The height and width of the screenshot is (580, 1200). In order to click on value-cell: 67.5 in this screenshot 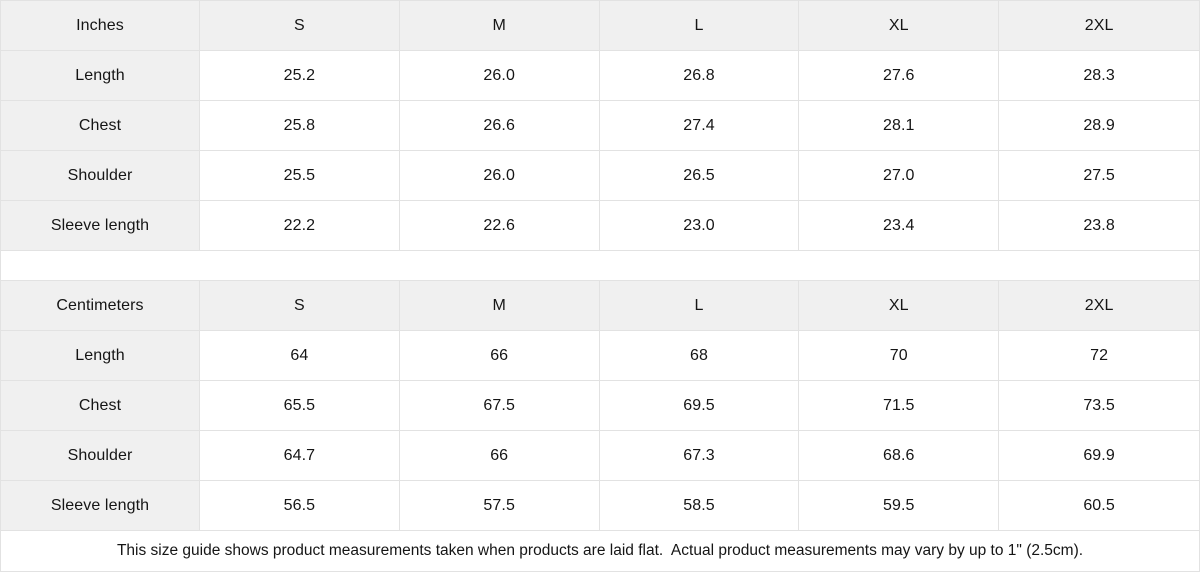, I will do `click(499, 405)`.